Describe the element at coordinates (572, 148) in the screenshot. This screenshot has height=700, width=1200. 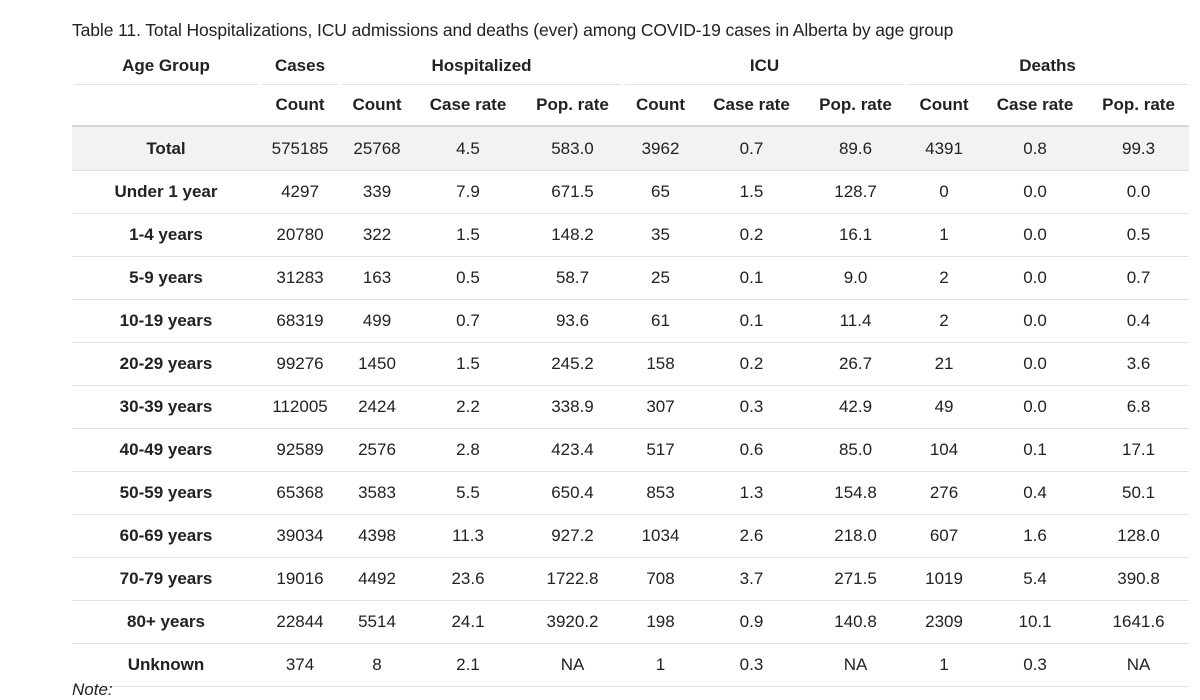
I see `hosp-pop-rate-cell: 583.0` at that location.